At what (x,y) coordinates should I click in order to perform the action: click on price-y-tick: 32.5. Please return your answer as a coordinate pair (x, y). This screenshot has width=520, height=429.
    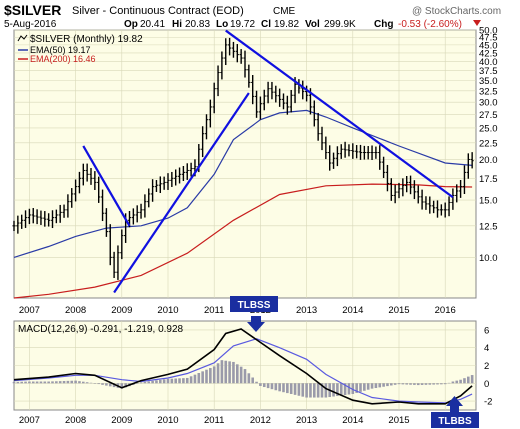
    Looking at the image, I should click on (488, 91).